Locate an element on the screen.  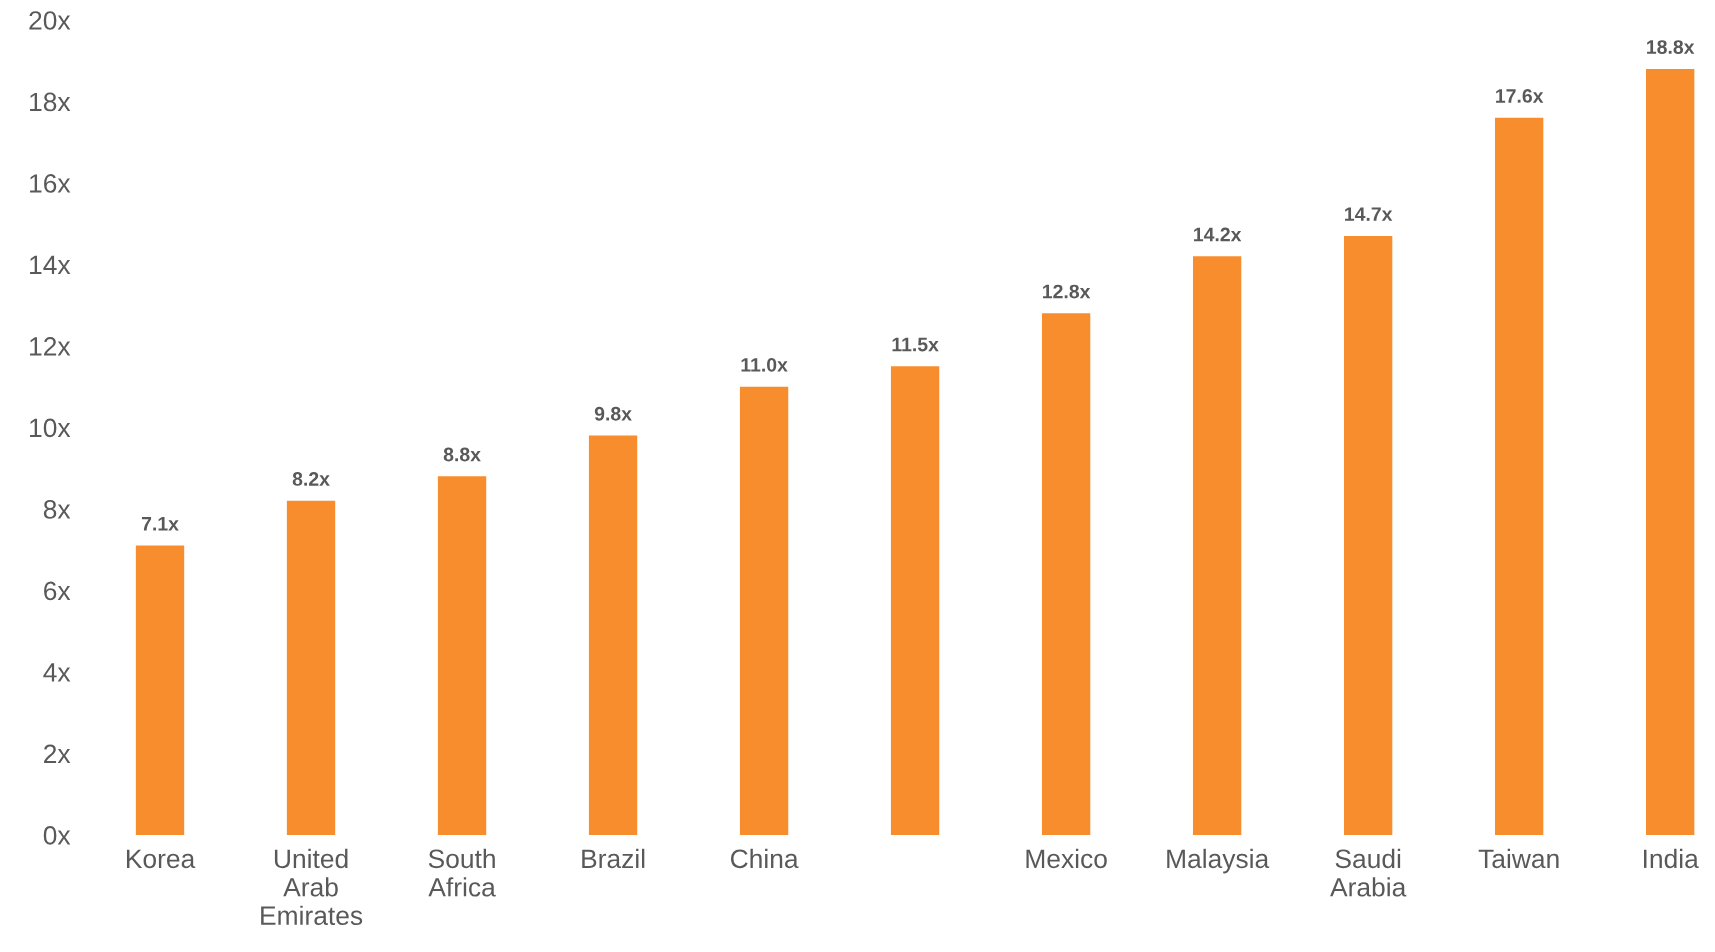
data-label: 18.8x is located at coordinates (1671, 47).